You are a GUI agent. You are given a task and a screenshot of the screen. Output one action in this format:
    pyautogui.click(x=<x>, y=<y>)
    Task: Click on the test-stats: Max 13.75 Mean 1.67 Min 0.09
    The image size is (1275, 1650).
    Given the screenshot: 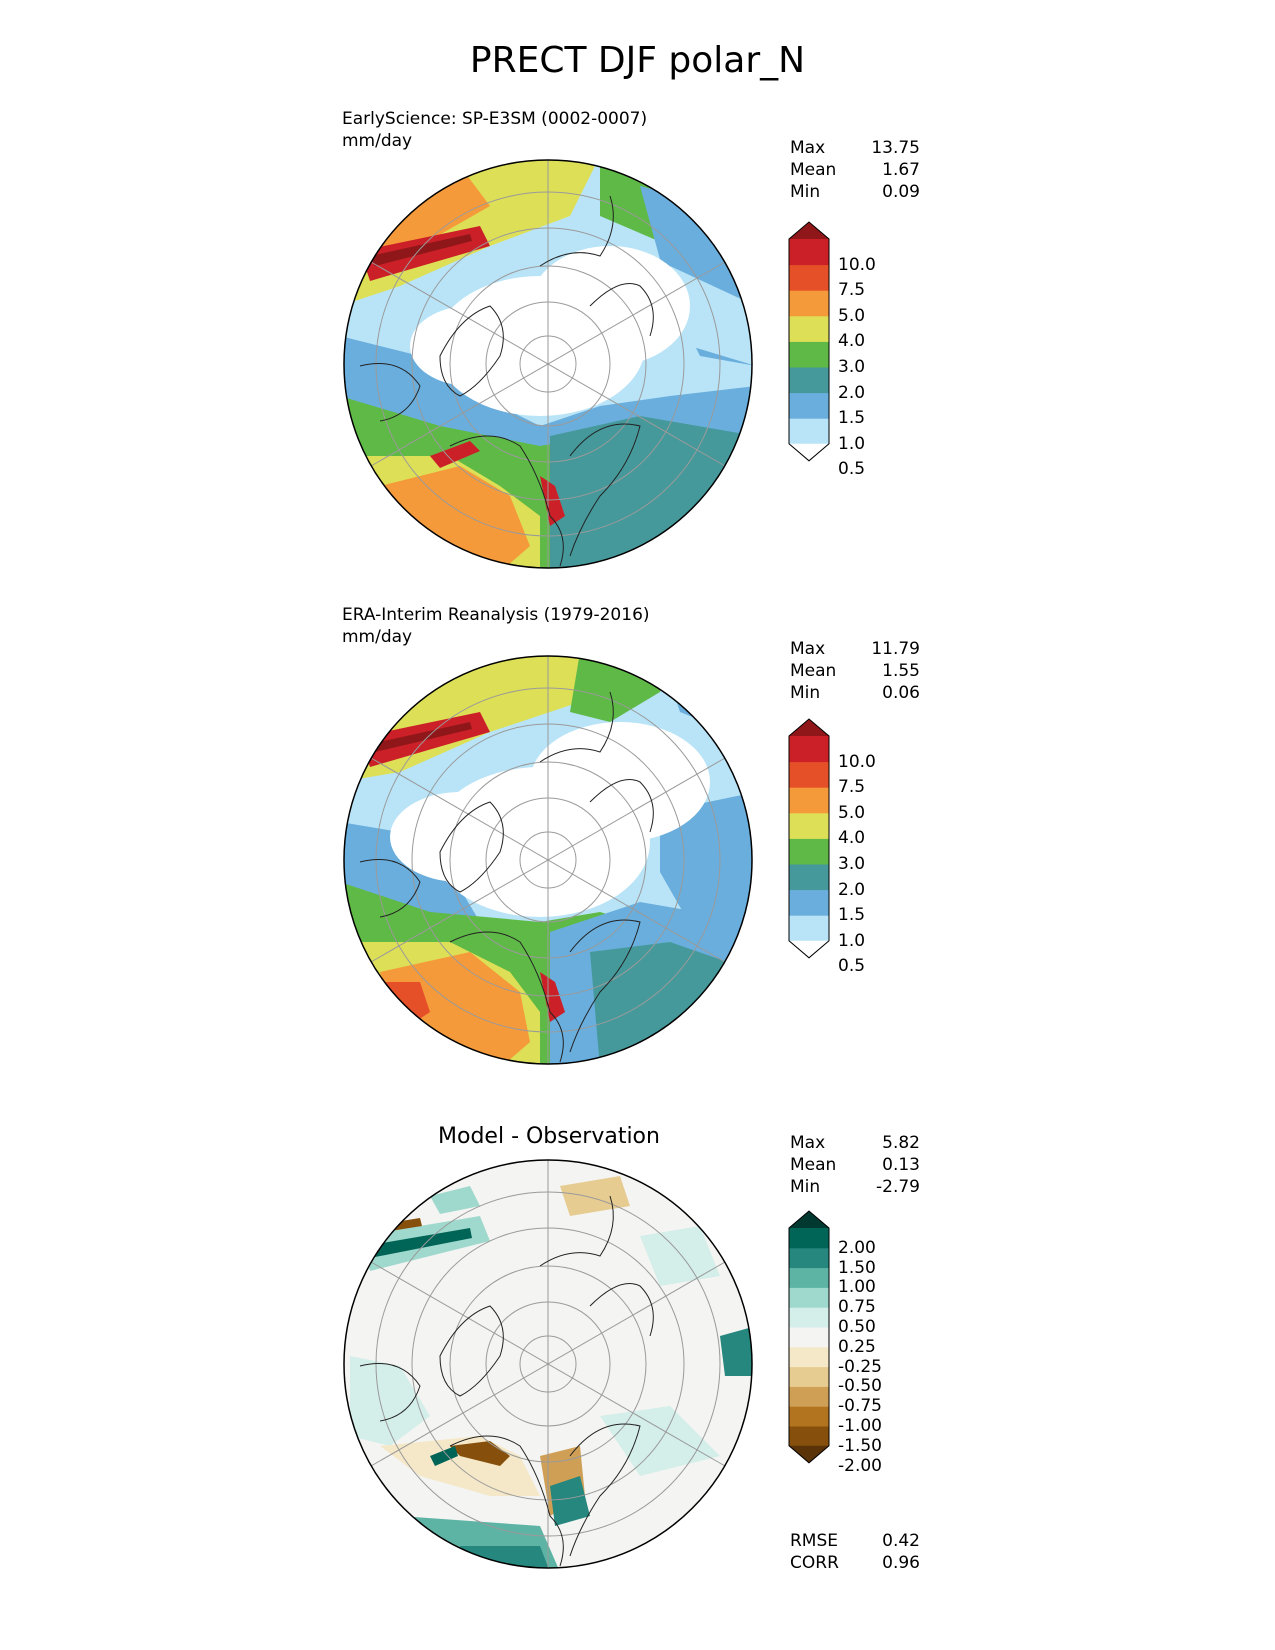 What is the action you would take?
    pyautogui.click(x=855, y=170)
    